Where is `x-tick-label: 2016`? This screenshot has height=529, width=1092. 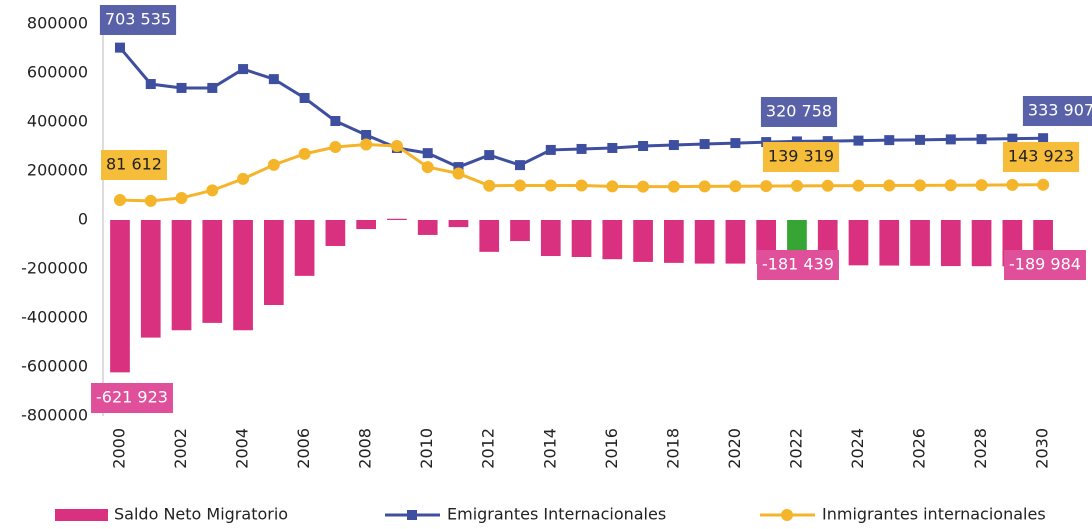
x-tick-label: 2016 is located at coordinates (611, 448).